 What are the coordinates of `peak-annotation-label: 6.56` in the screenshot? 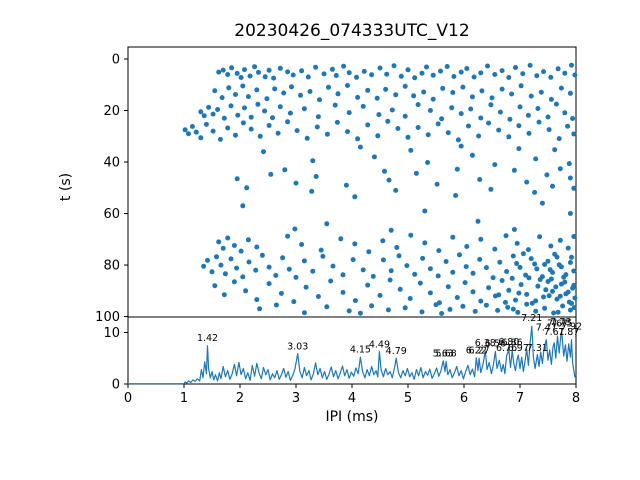 It's located at (495, 343).